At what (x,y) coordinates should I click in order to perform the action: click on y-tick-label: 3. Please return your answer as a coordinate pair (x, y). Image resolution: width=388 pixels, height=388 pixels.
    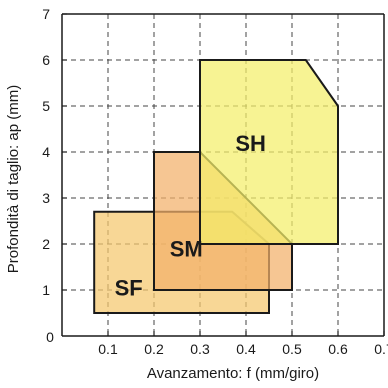
    Looking at the image, I should click on (46, 198).